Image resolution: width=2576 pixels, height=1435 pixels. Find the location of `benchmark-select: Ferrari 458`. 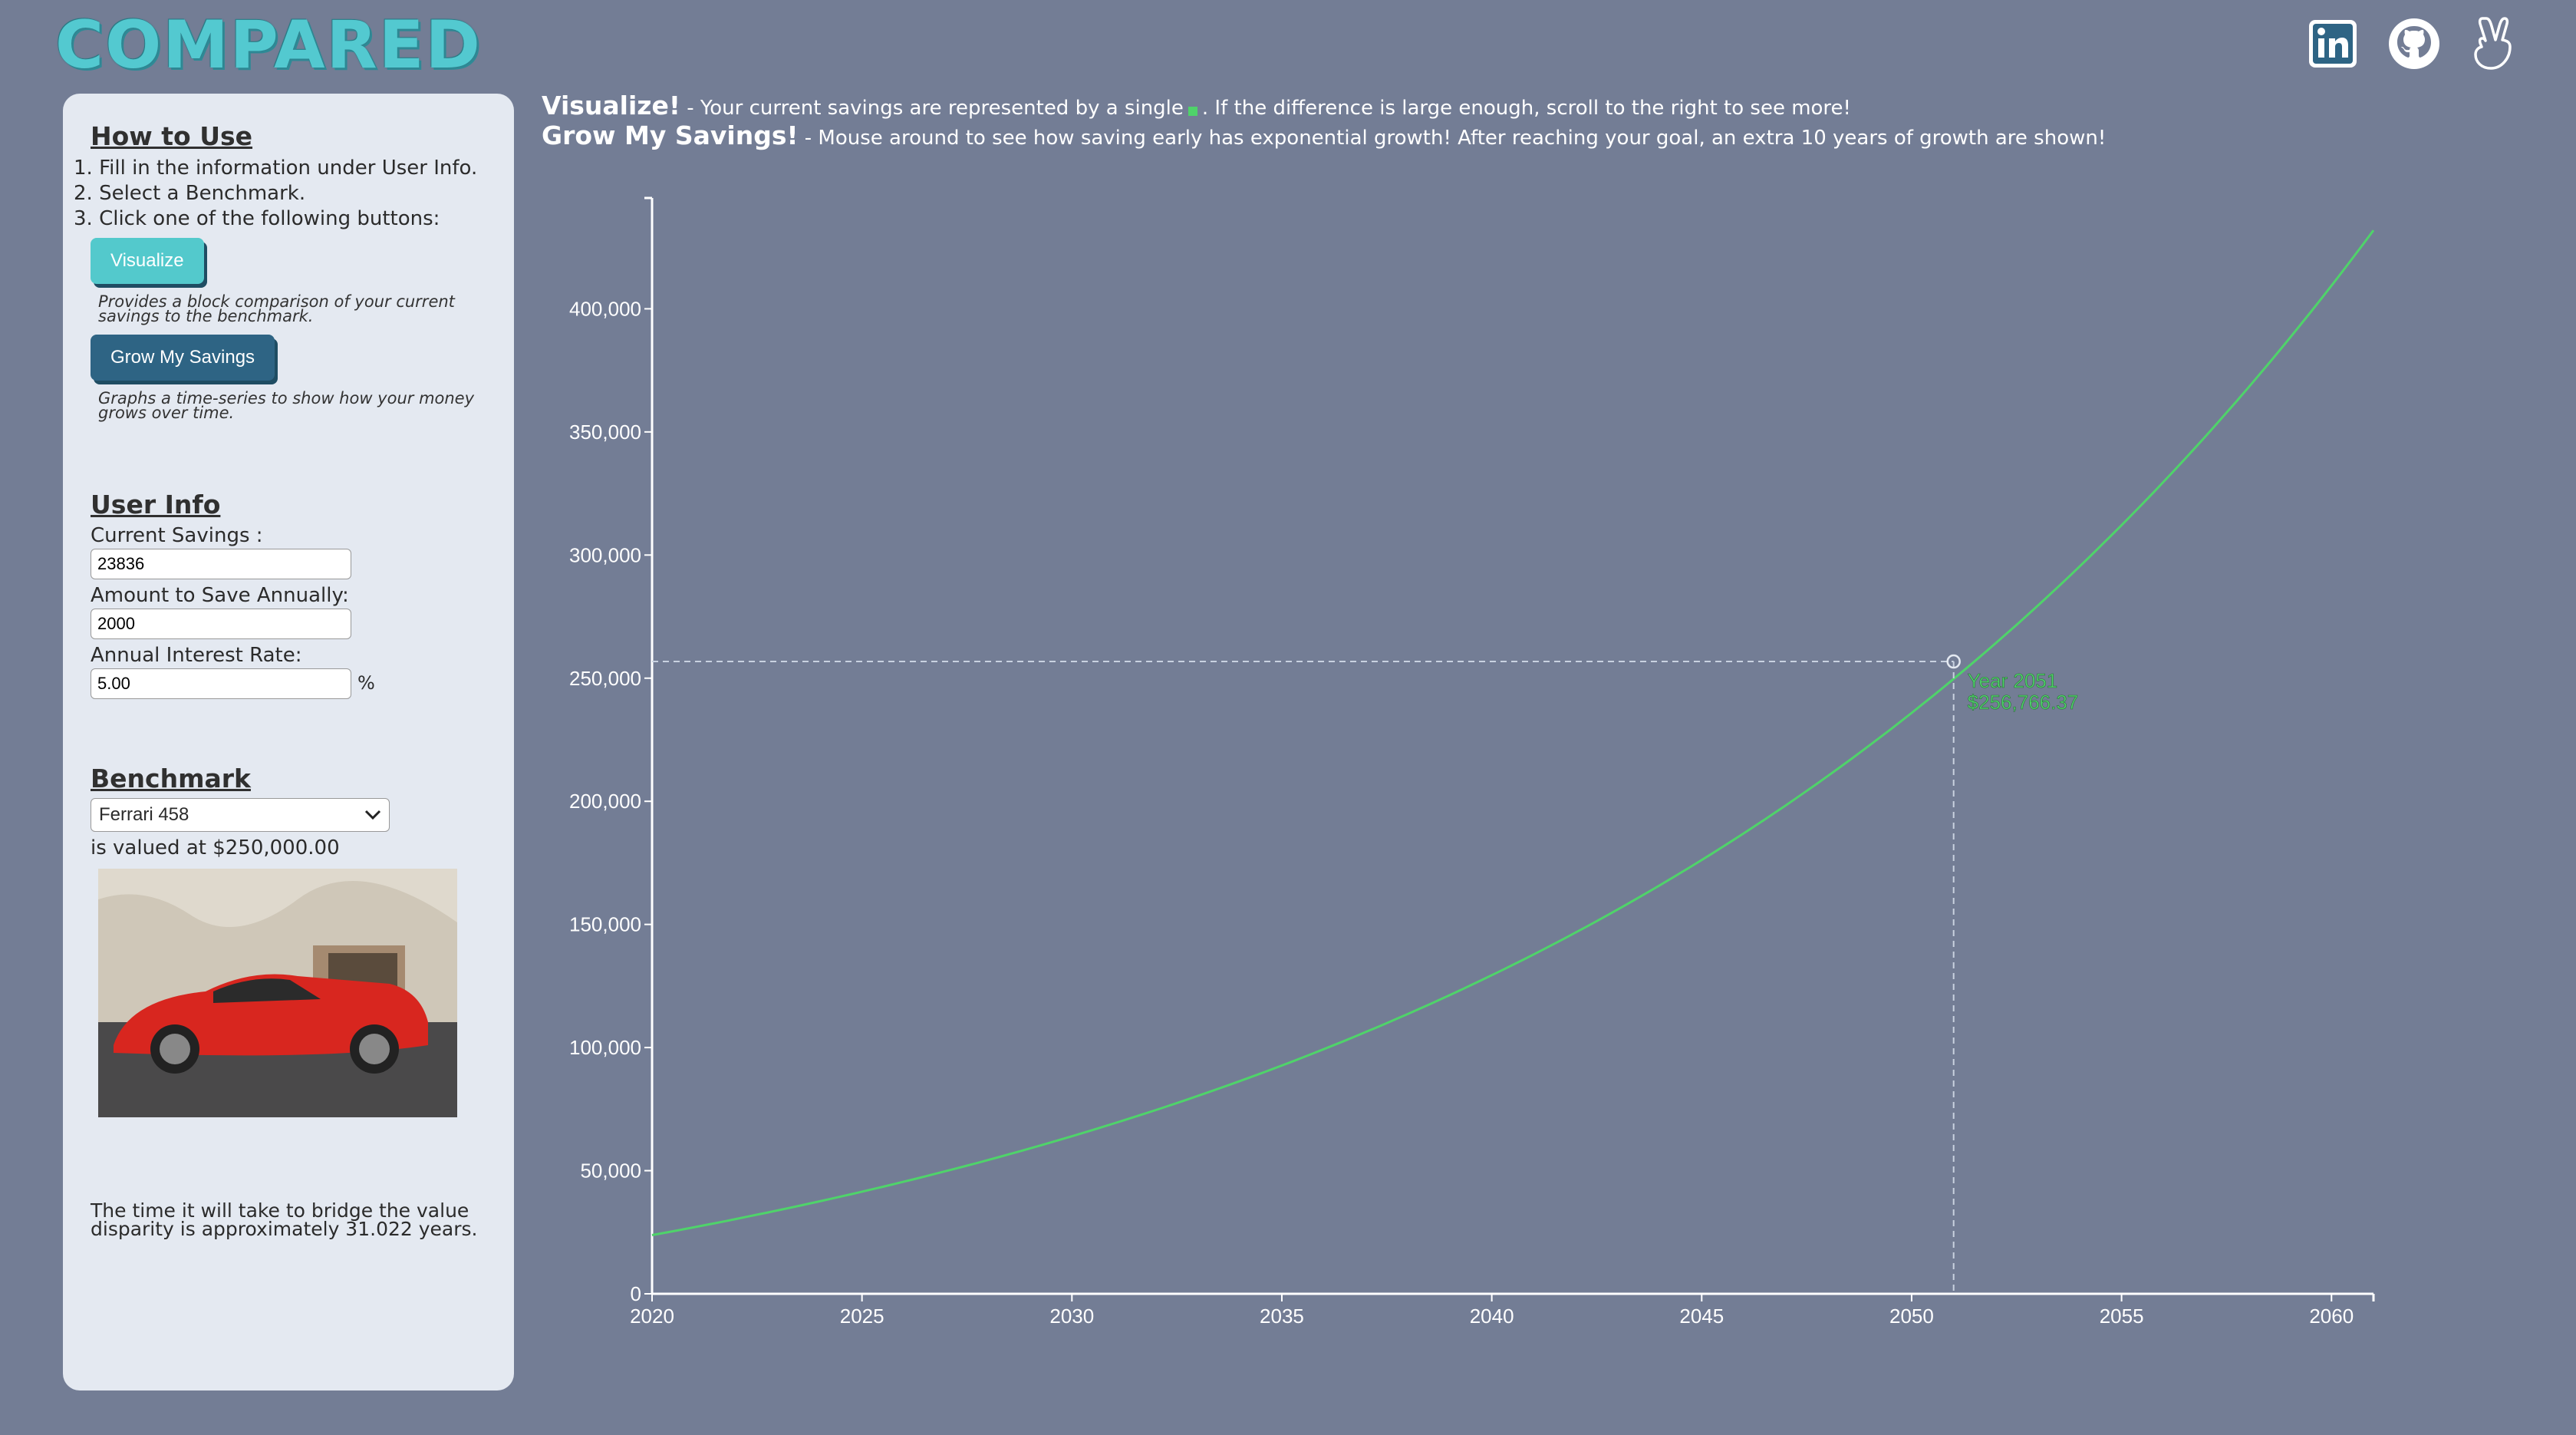

benchmark-select: Ferrari 458 is located at coordinates (240, 815).